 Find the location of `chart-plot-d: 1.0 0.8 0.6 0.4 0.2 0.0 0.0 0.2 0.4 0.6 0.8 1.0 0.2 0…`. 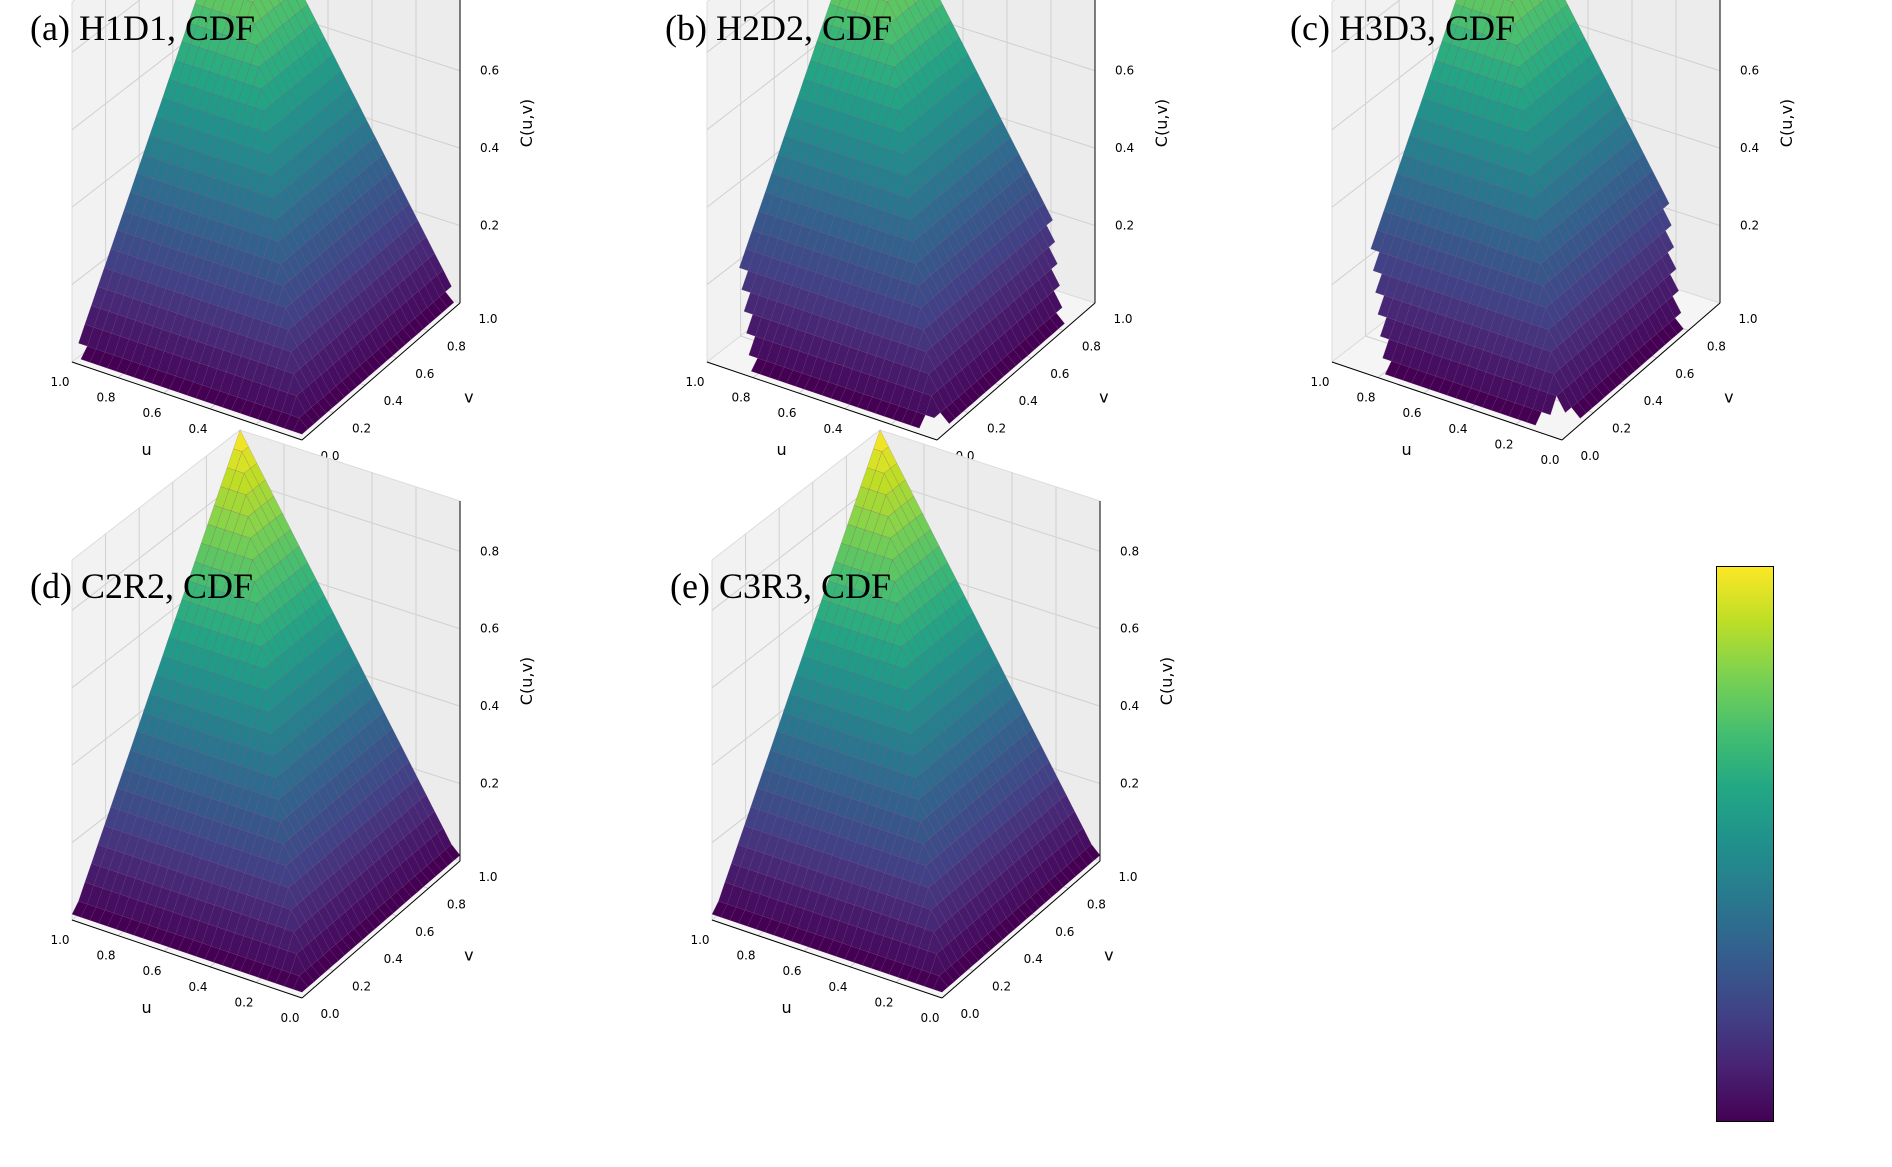

chart-plot-d: 1.0 0.8 0.6 0.4 0.2 0.0 0.0 0.2 0.4 0.6 0.8 1.0 0.2 0… is located at coordinates (293, 726).